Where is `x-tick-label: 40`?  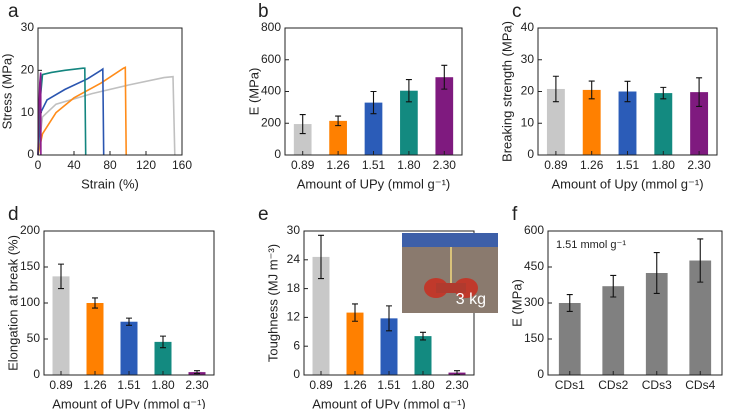
x-tick-label: 40 is located at coordinates (74, 165).